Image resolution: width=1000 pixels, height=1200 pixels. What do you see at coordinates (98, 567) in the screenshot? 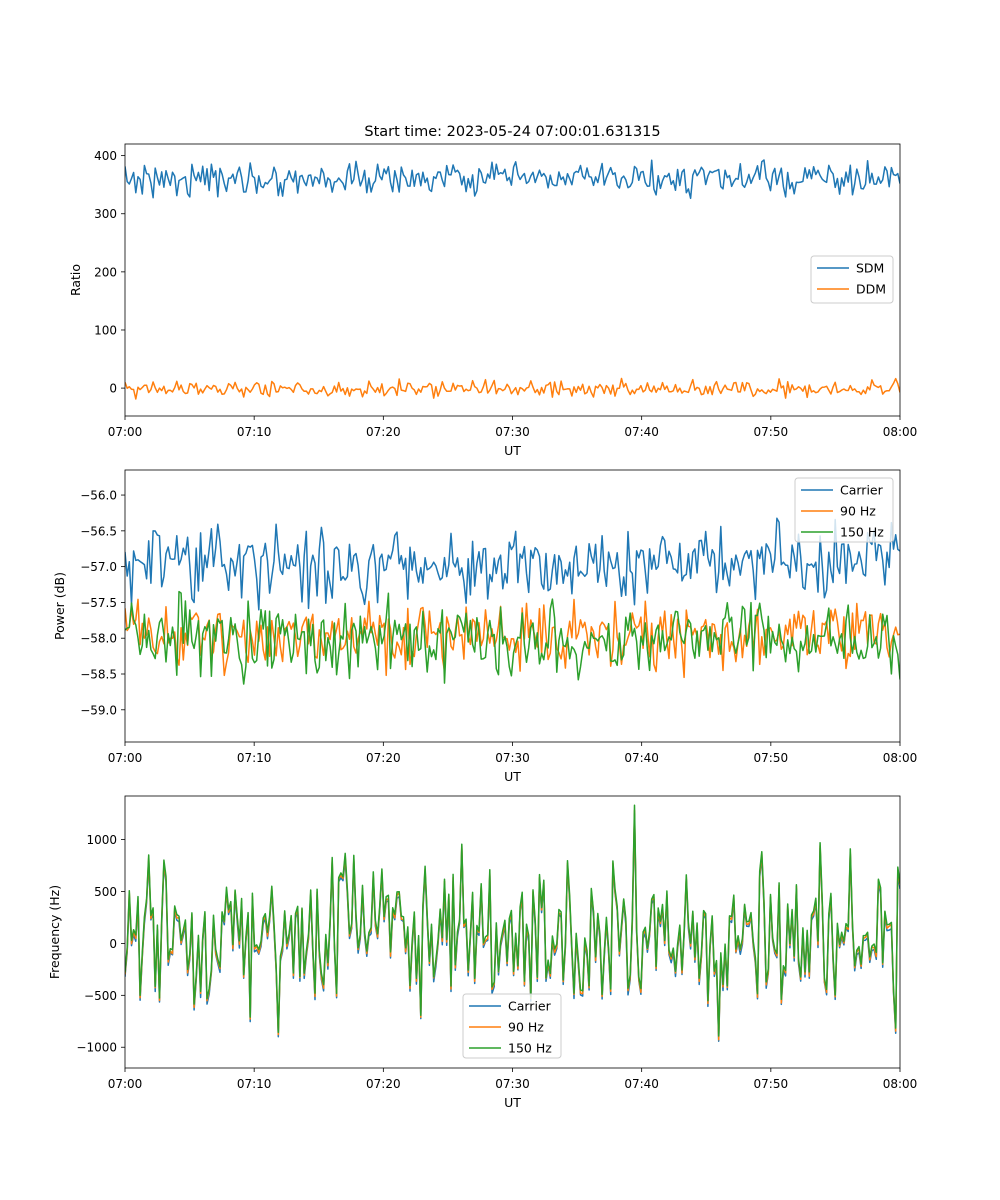
I see `y-tick-label: −57.0` at bounding box center [98, 567].